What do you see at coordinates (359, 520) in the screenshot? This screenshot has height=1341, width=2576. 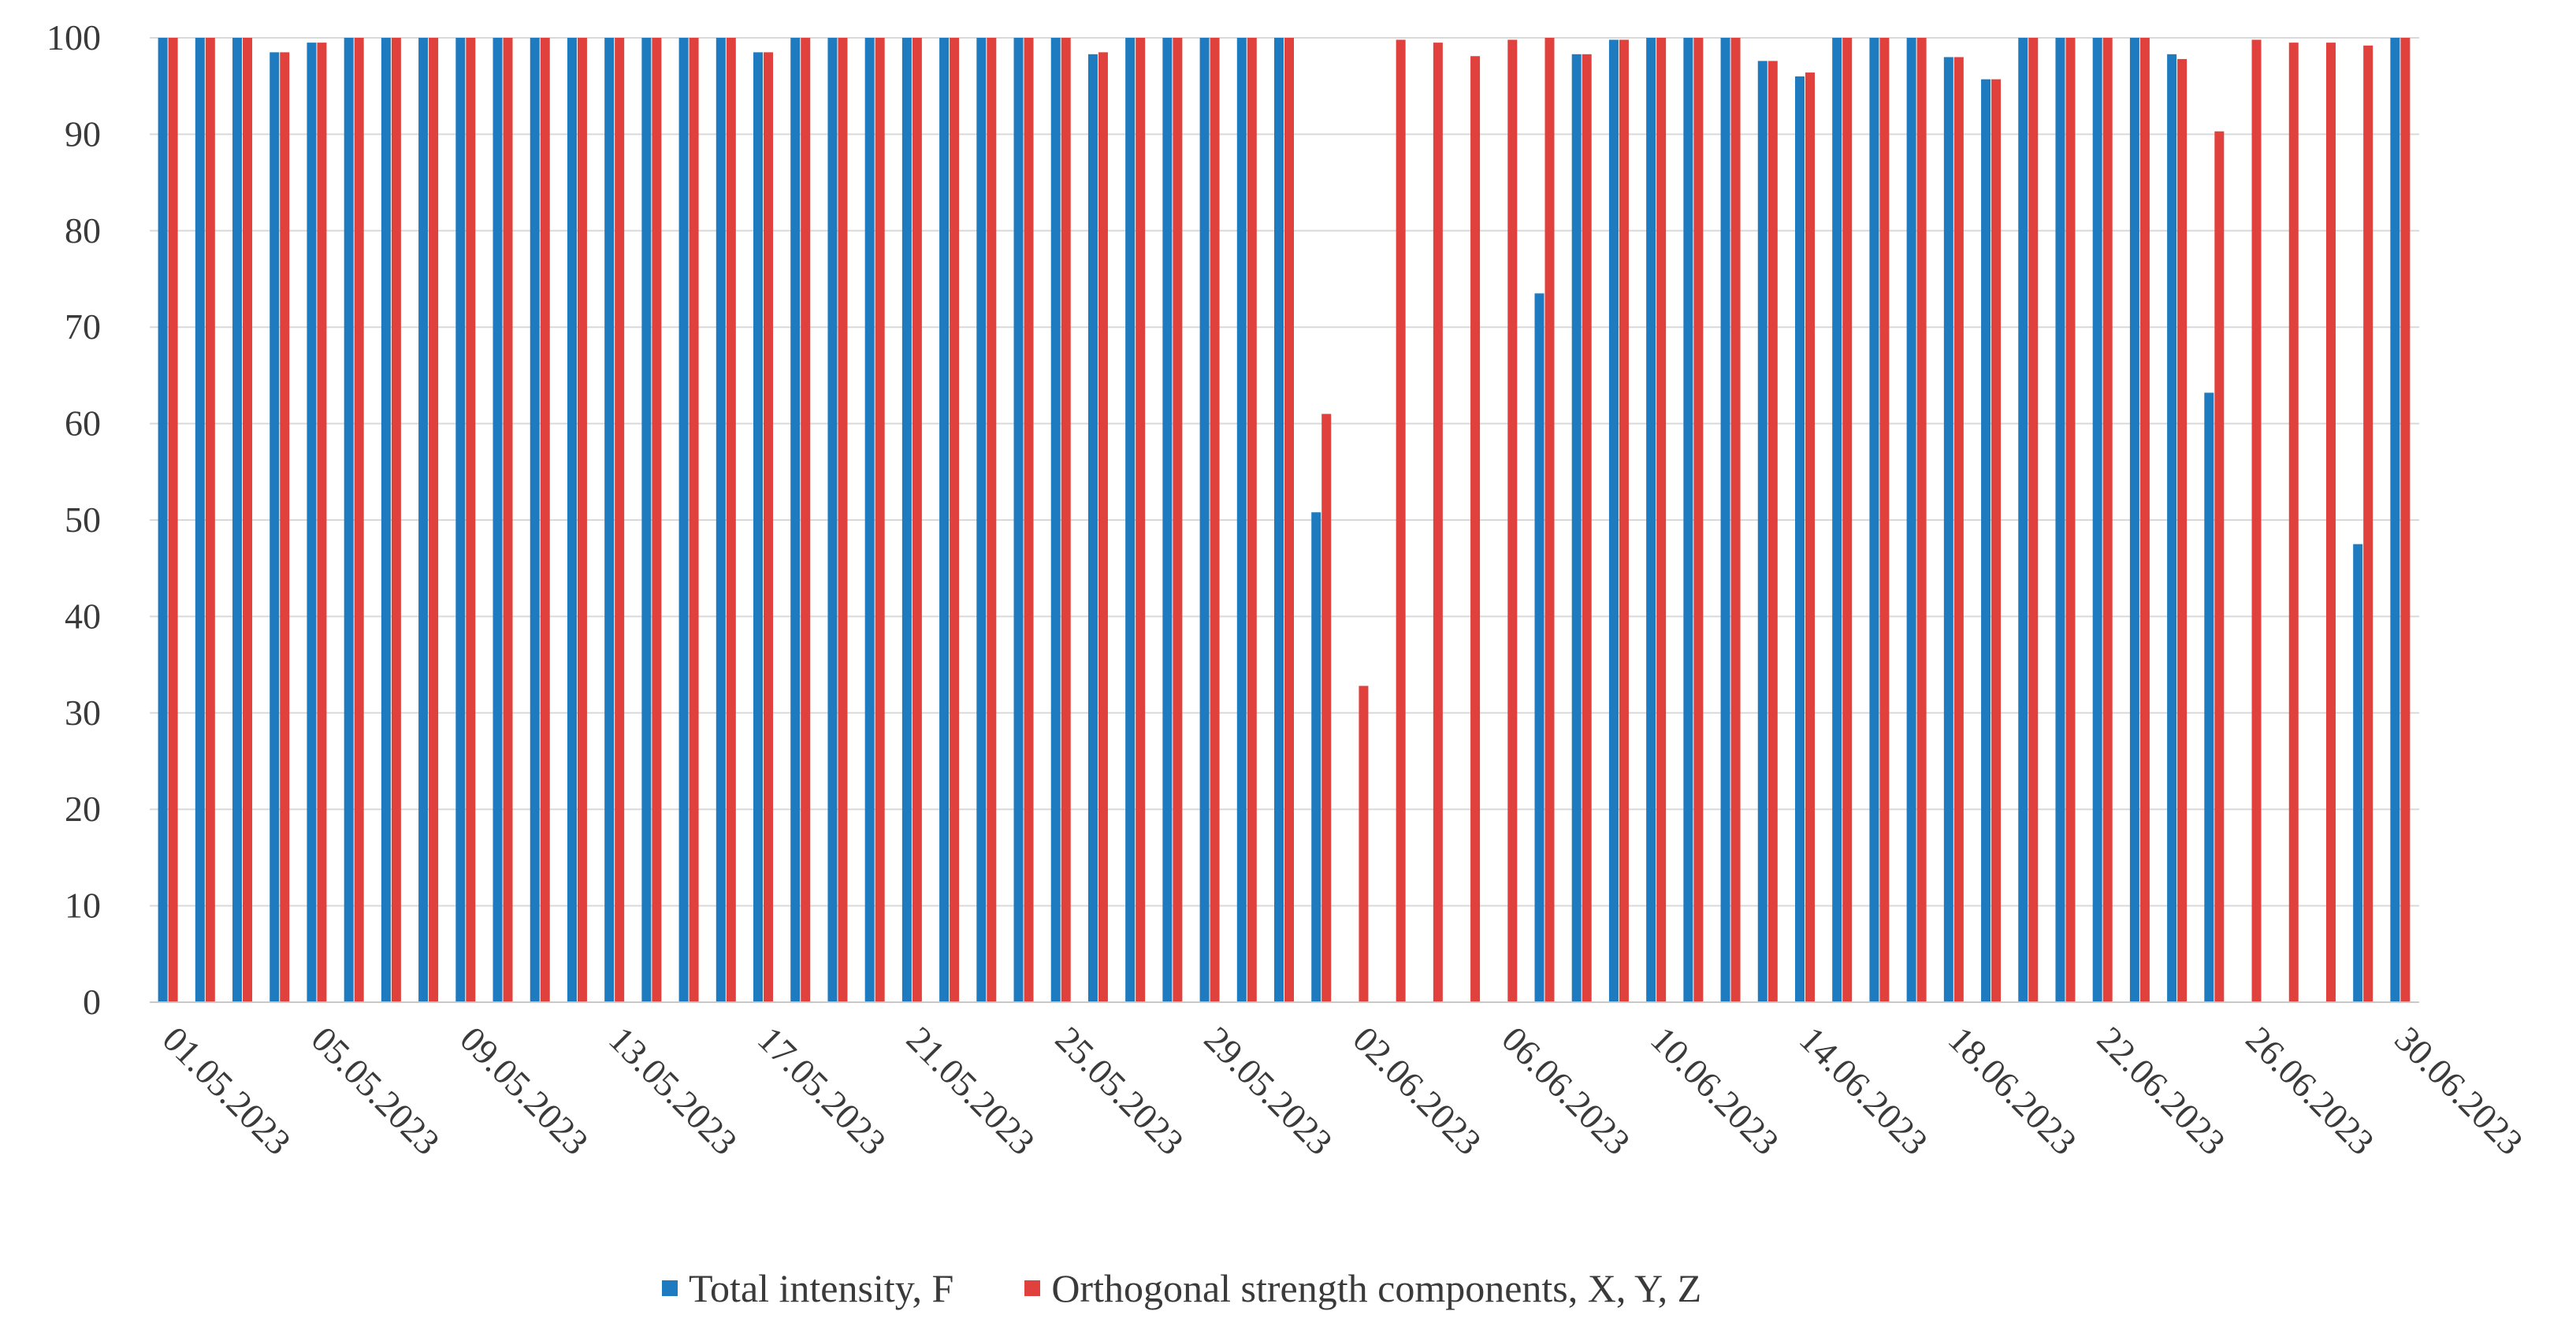 I see `bar-orthogonal-06.05.2023` at bounding box center [359, 520].